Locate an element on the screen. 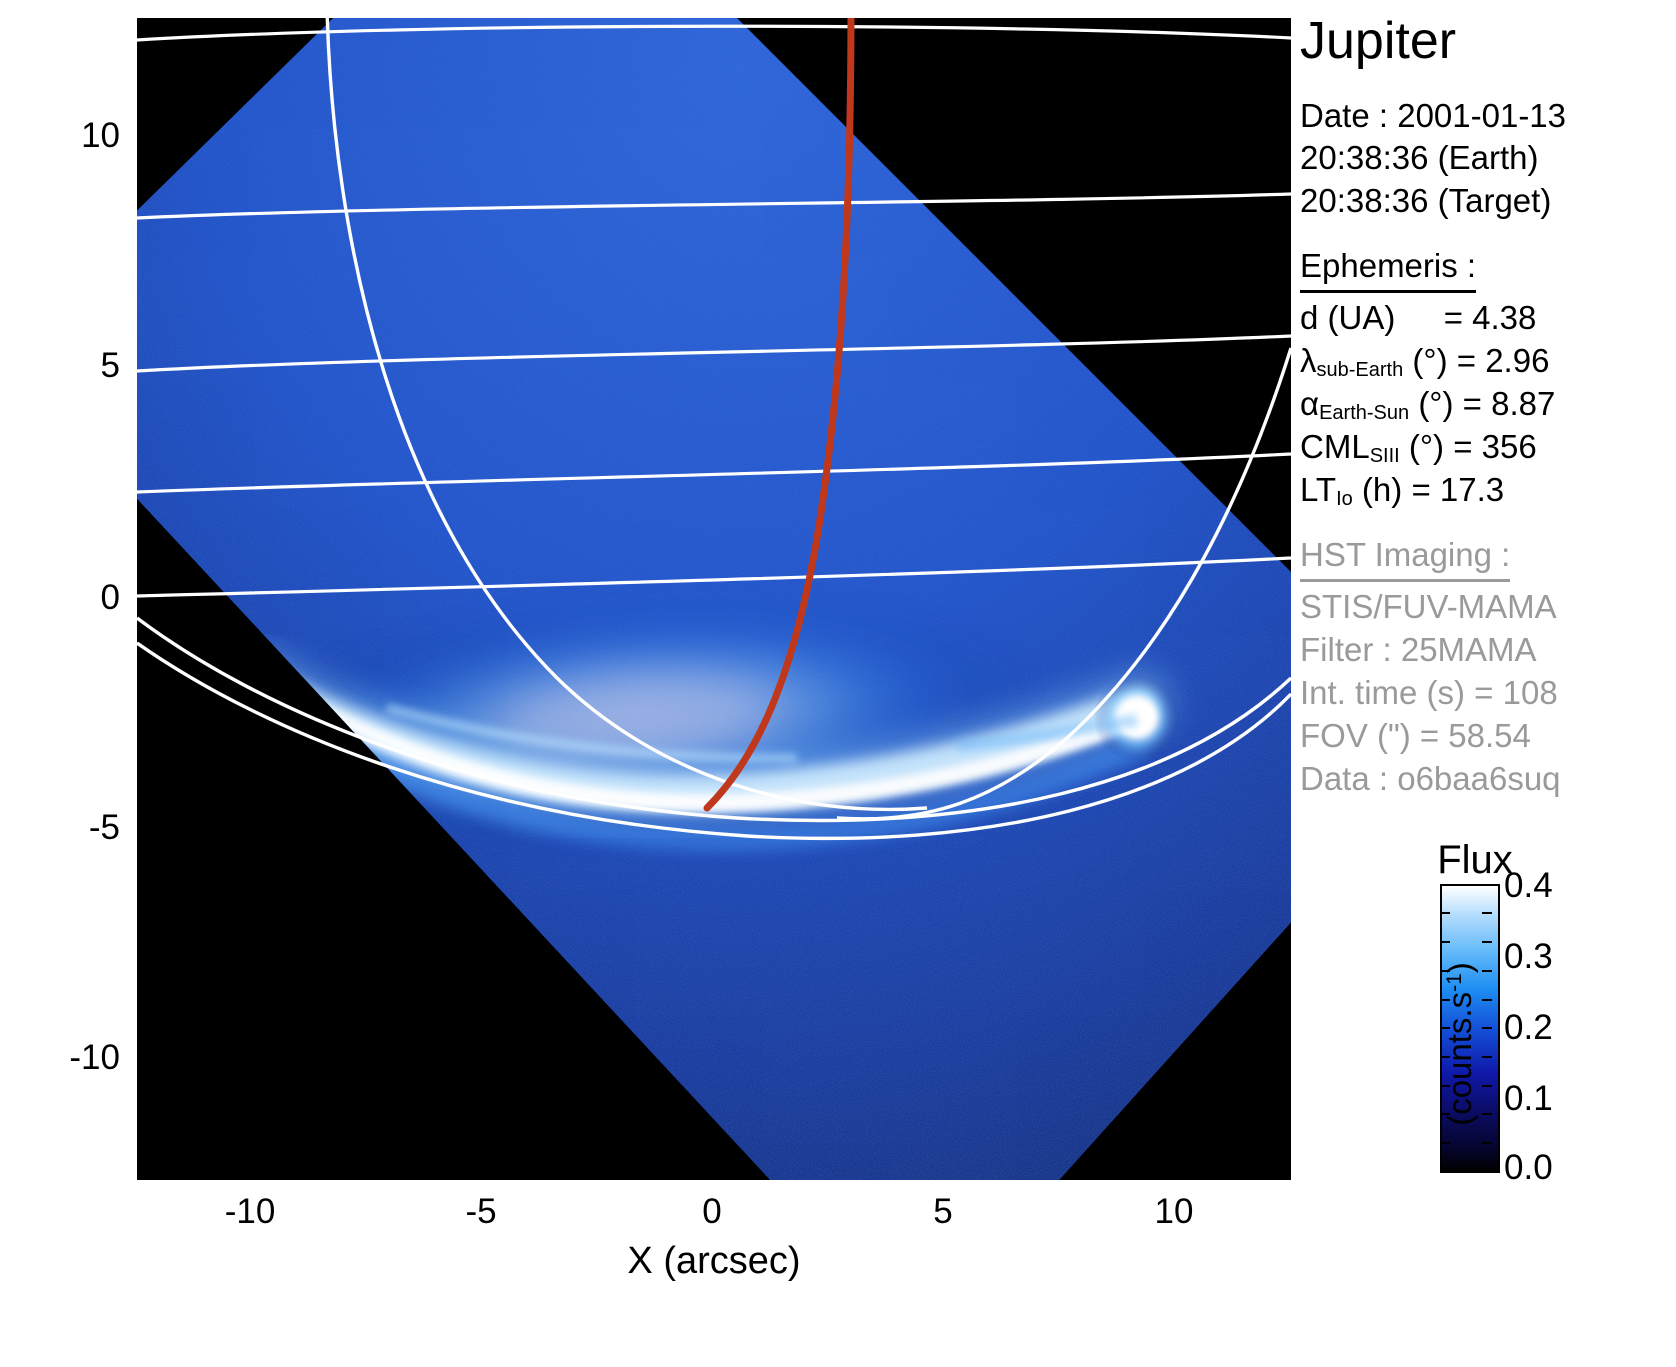 The height and width of the screenshot is (1367, 1676). x-tick-label-10: 10 is located at coordinates (1174, 1211).